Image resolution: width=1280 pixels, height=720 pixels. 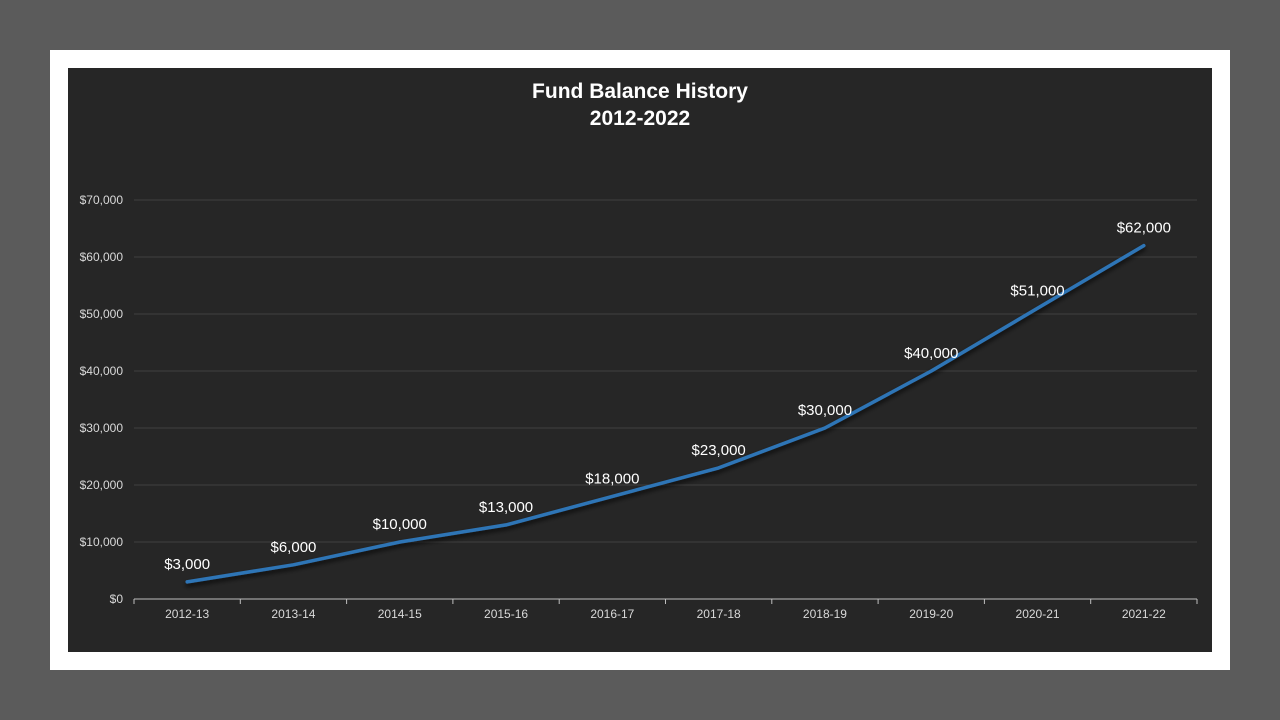 What do you see at coordinates (719, 614) in the screenshot?
I see `x-tick-label: 2017-18` at bounding box center [719, 614].